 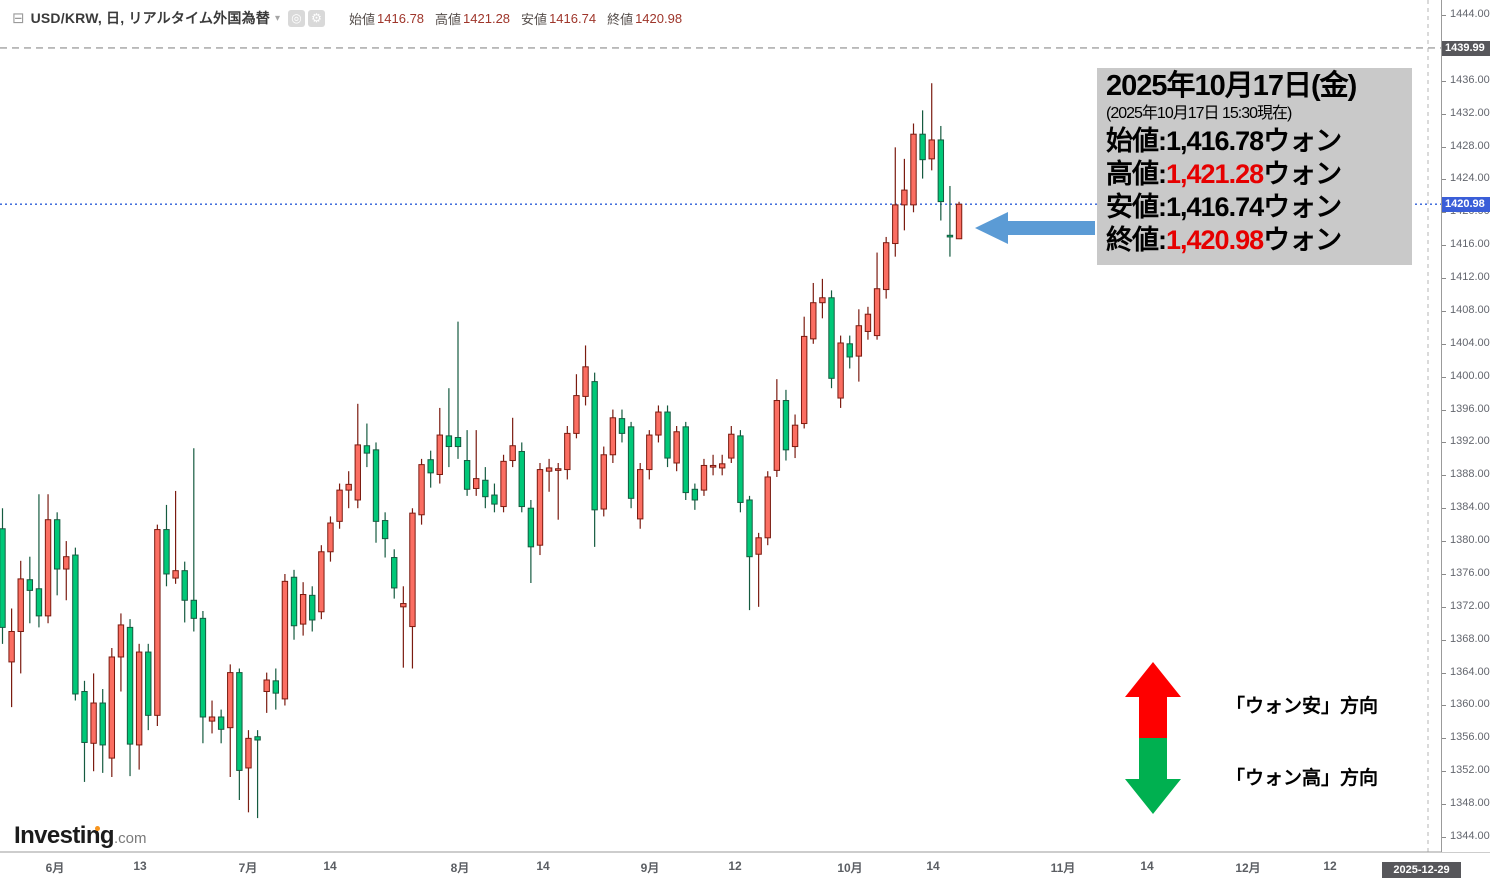 What do you see at coordinates (1224, 240) in the screenshot?
I see `summary-close-row: 終値:1,420.98ウォン` at bounding box center [1224, 240].